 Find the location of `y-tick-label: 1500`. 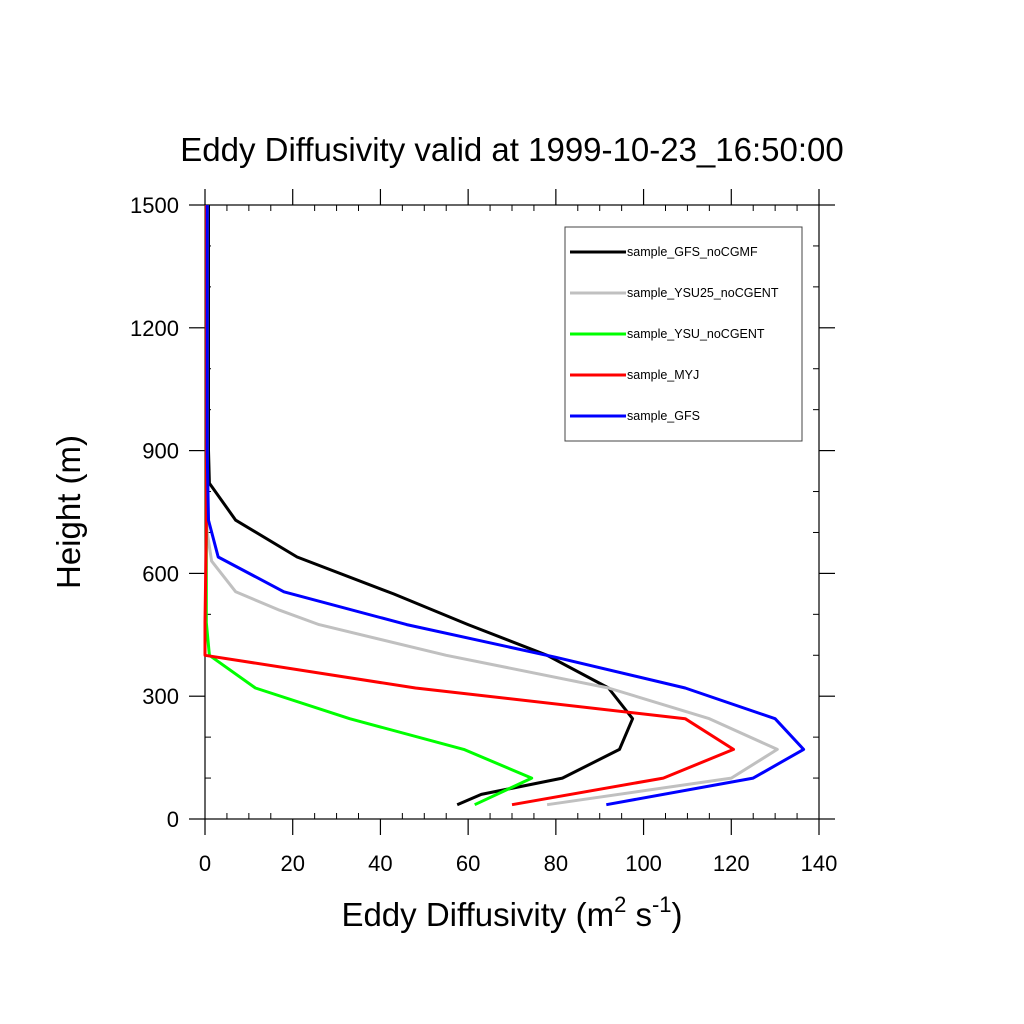

y-tick-label: 1500 is located at coordinates (154, 205).